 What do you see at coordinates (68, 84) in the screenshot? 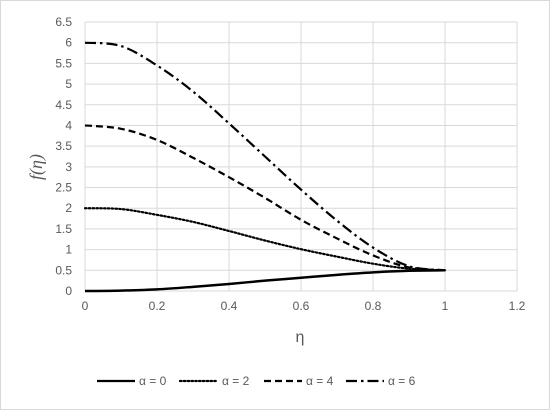
I see `y-tick-label: 5` at bounding box center [68, 84].